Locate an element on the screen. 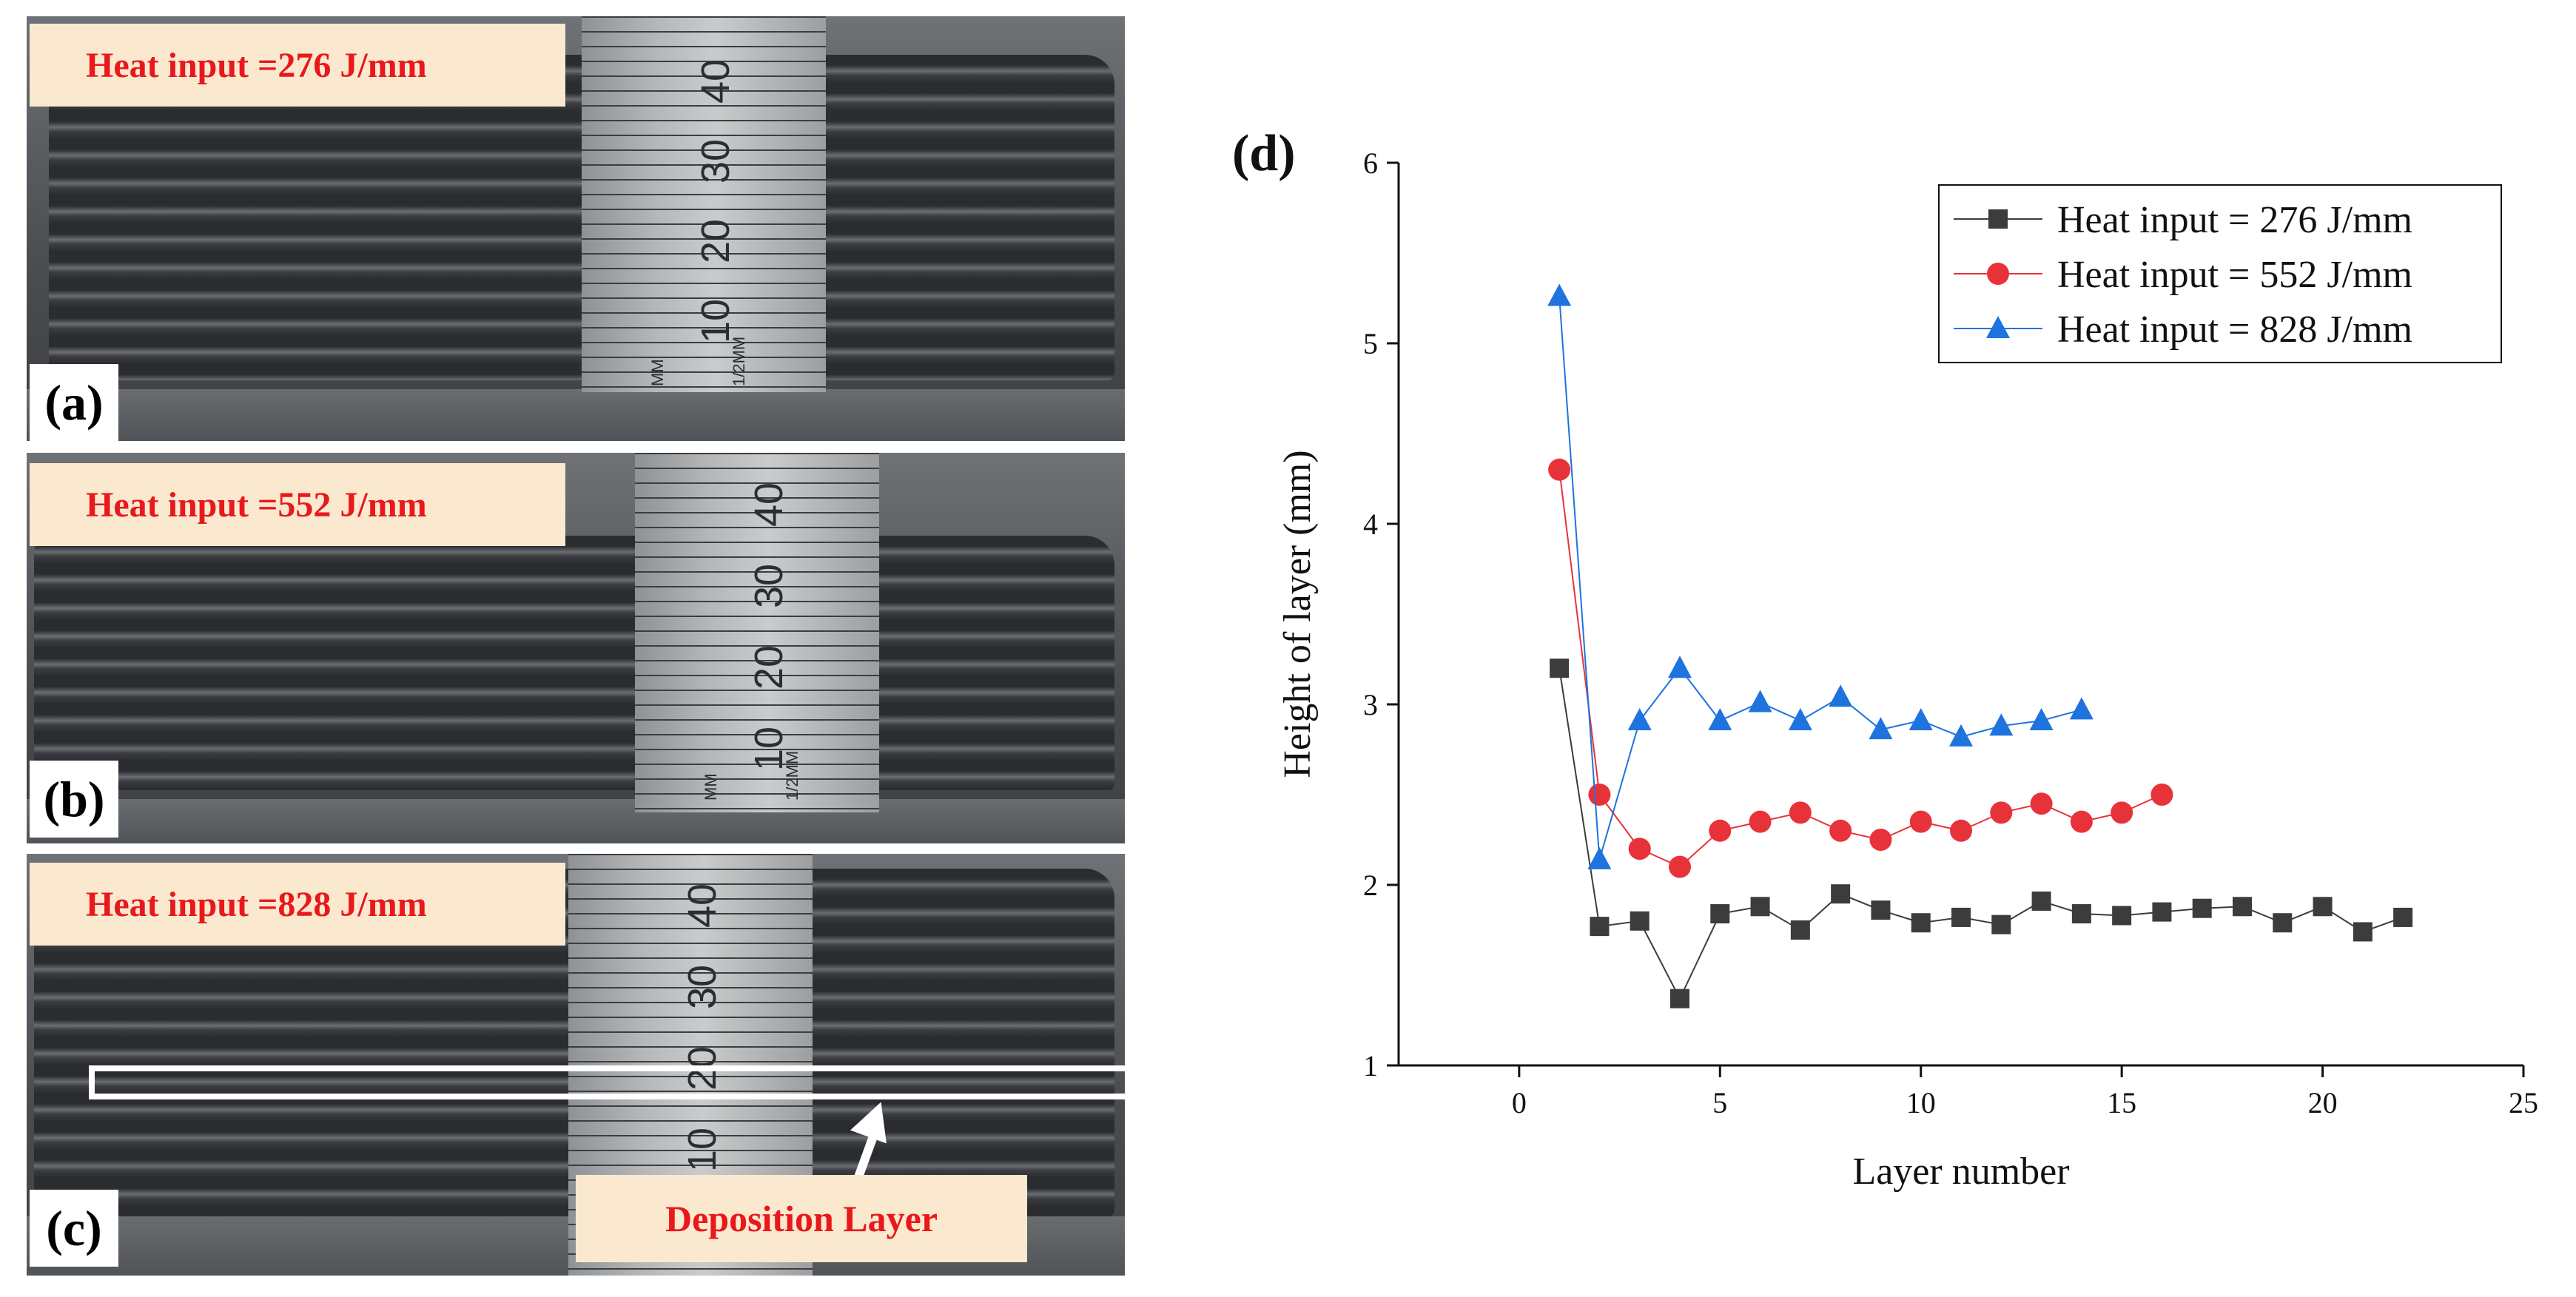  deposition-layer-label: Deposition Layer is located at coordinates (801, 1218).